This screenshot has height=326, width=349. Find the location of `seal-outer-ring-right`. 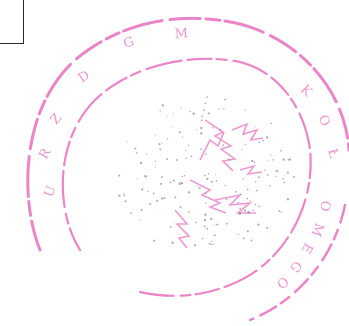

seal-outer-ring-right is located at coordinates (297, 262).